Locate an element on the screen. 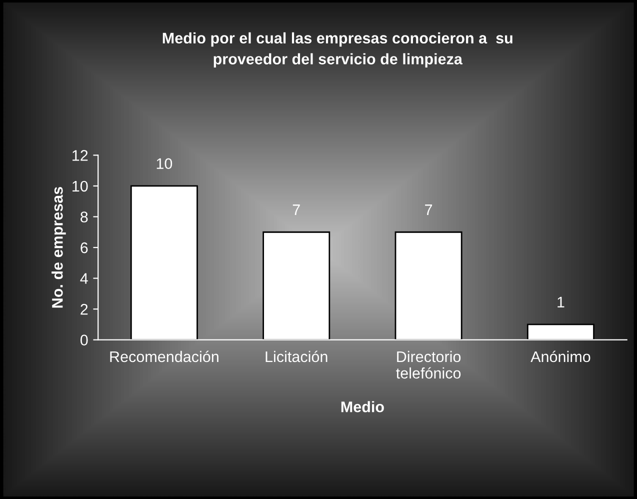 This screenshot has width=637, height=499. x-tick-label: Recomendación is located at coordinates (164, 356).